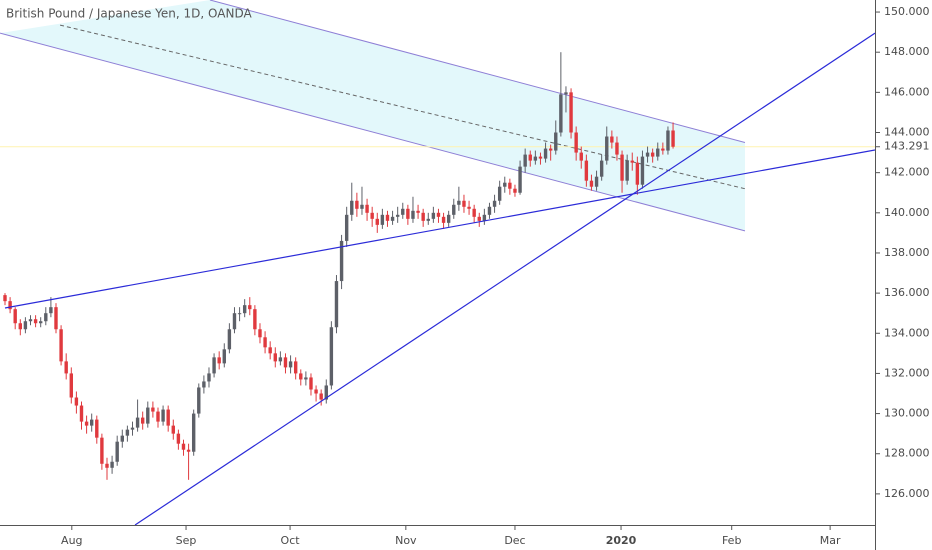  I want to click on x-tick-label: Dec, so click(514, 540).